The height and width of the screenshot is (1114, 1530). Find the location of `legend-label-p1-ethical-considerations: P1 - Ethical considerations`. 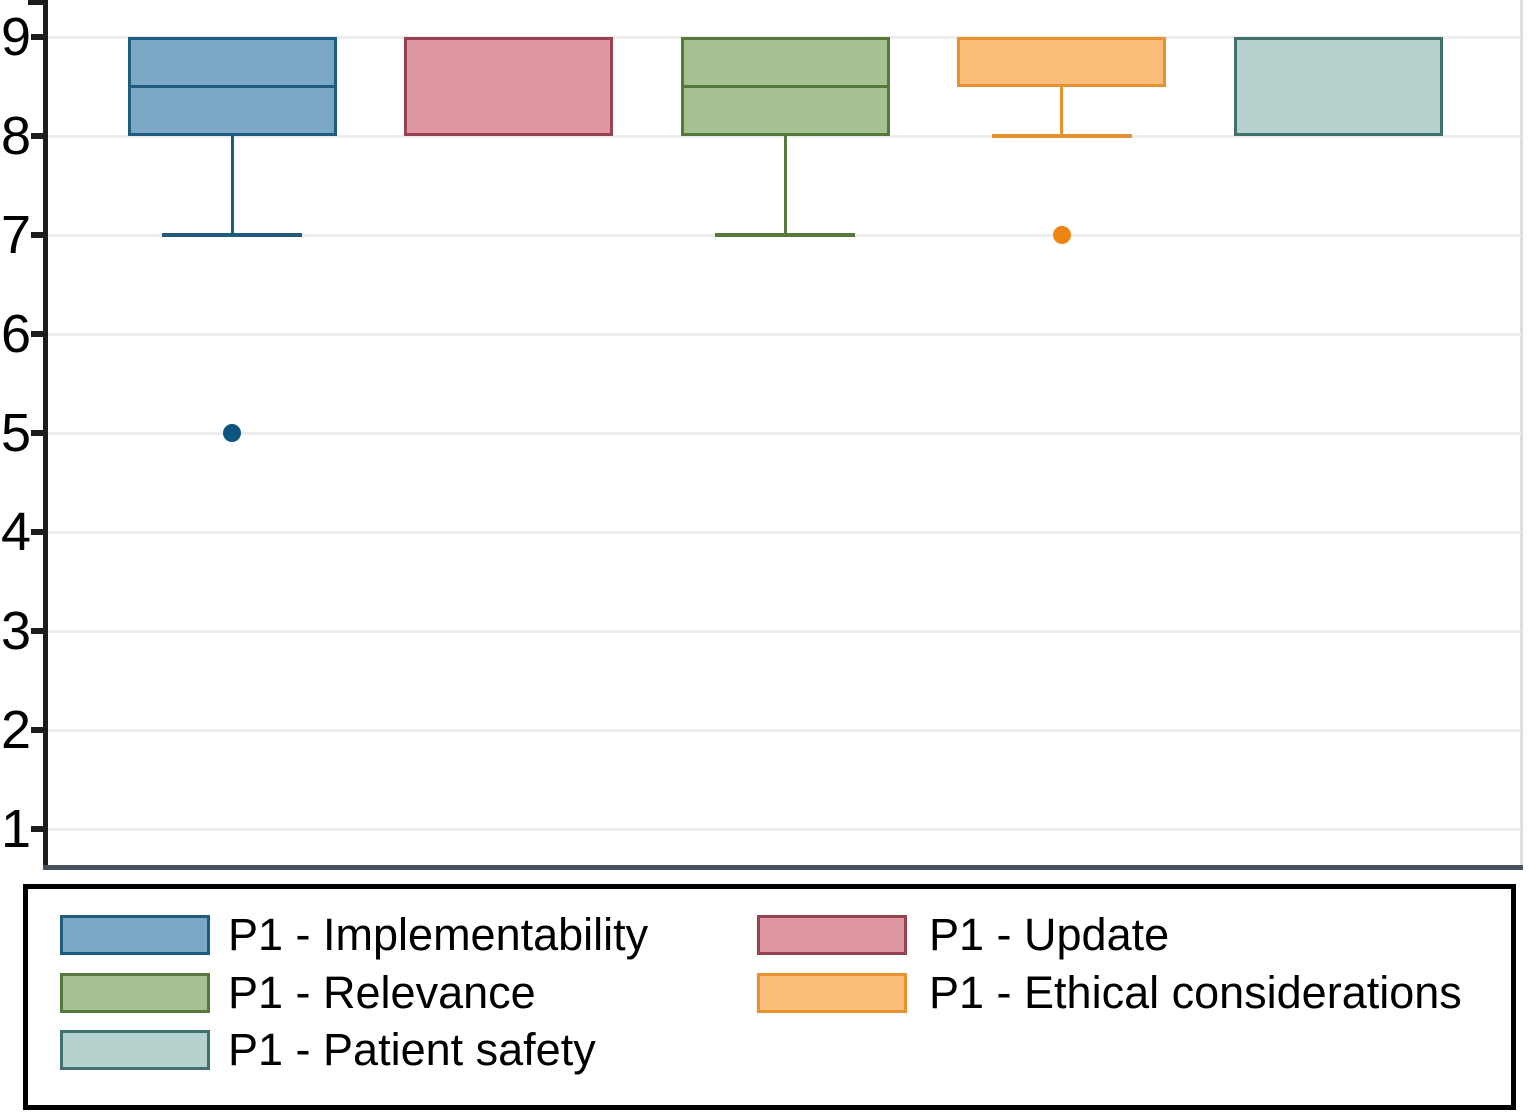

legend-label-p1-ethical-considerations: P1 - Ethical considerations is located at coordinates (1195, 992).